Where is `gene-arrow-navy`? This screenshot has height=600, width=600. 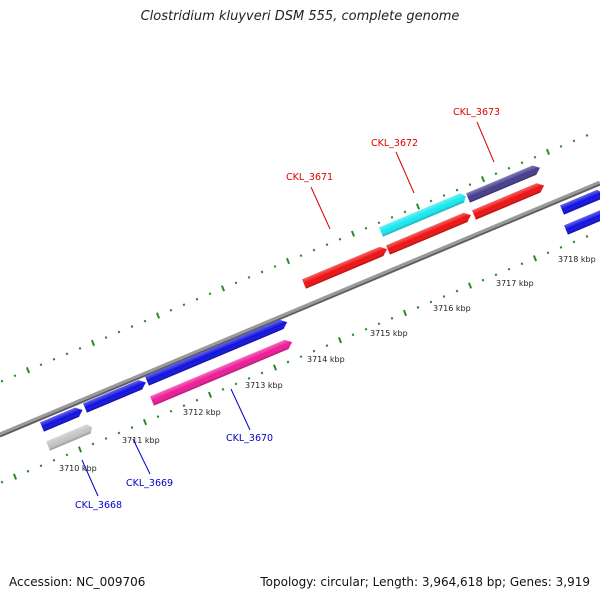
gene-arrow-navy is located at coordinates (504, 183).